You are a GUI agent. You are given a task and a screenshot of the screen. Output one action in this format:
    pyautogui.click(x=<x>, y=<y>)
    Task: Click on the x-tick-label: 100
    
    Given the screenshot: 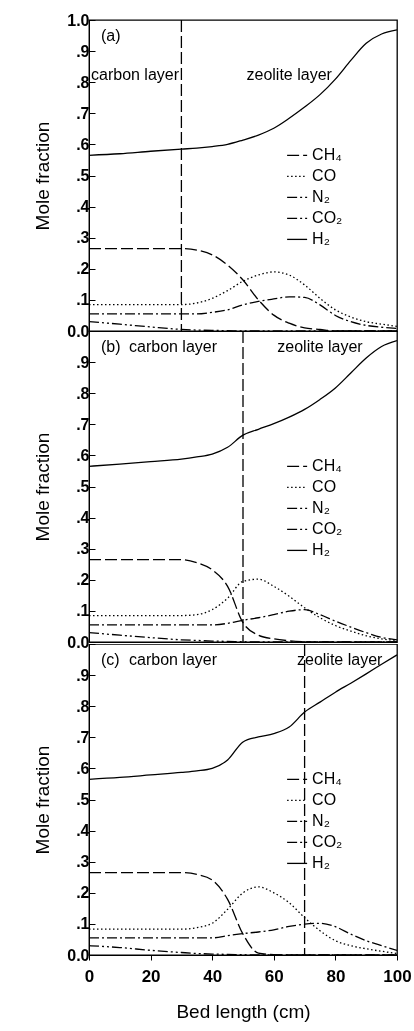 What is the action you would take?
    pyautogui.click(x=397, y=976)
    